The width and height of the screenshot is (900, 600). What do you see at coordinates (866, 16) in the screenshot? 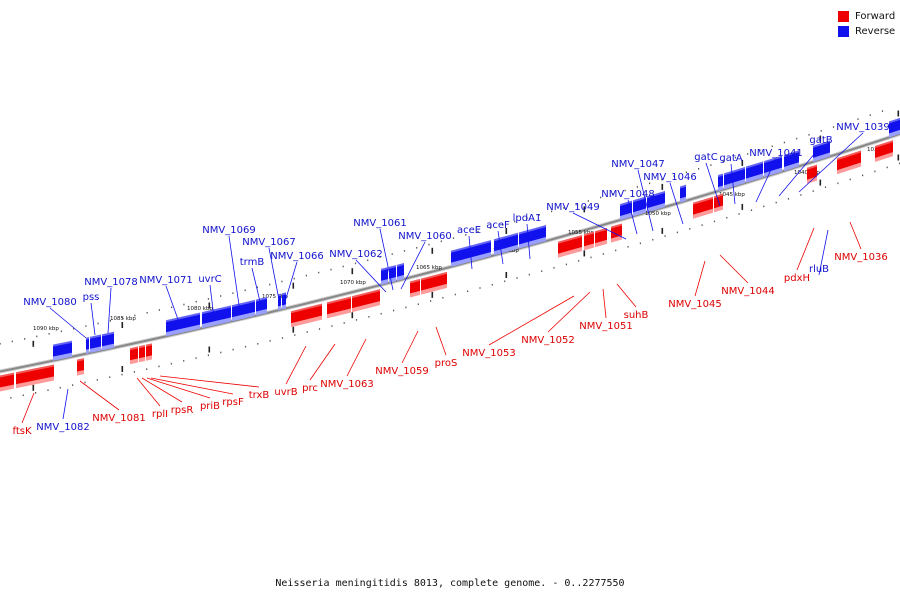
I see `legend-forward: Forward` at bounding box center [866, 16].